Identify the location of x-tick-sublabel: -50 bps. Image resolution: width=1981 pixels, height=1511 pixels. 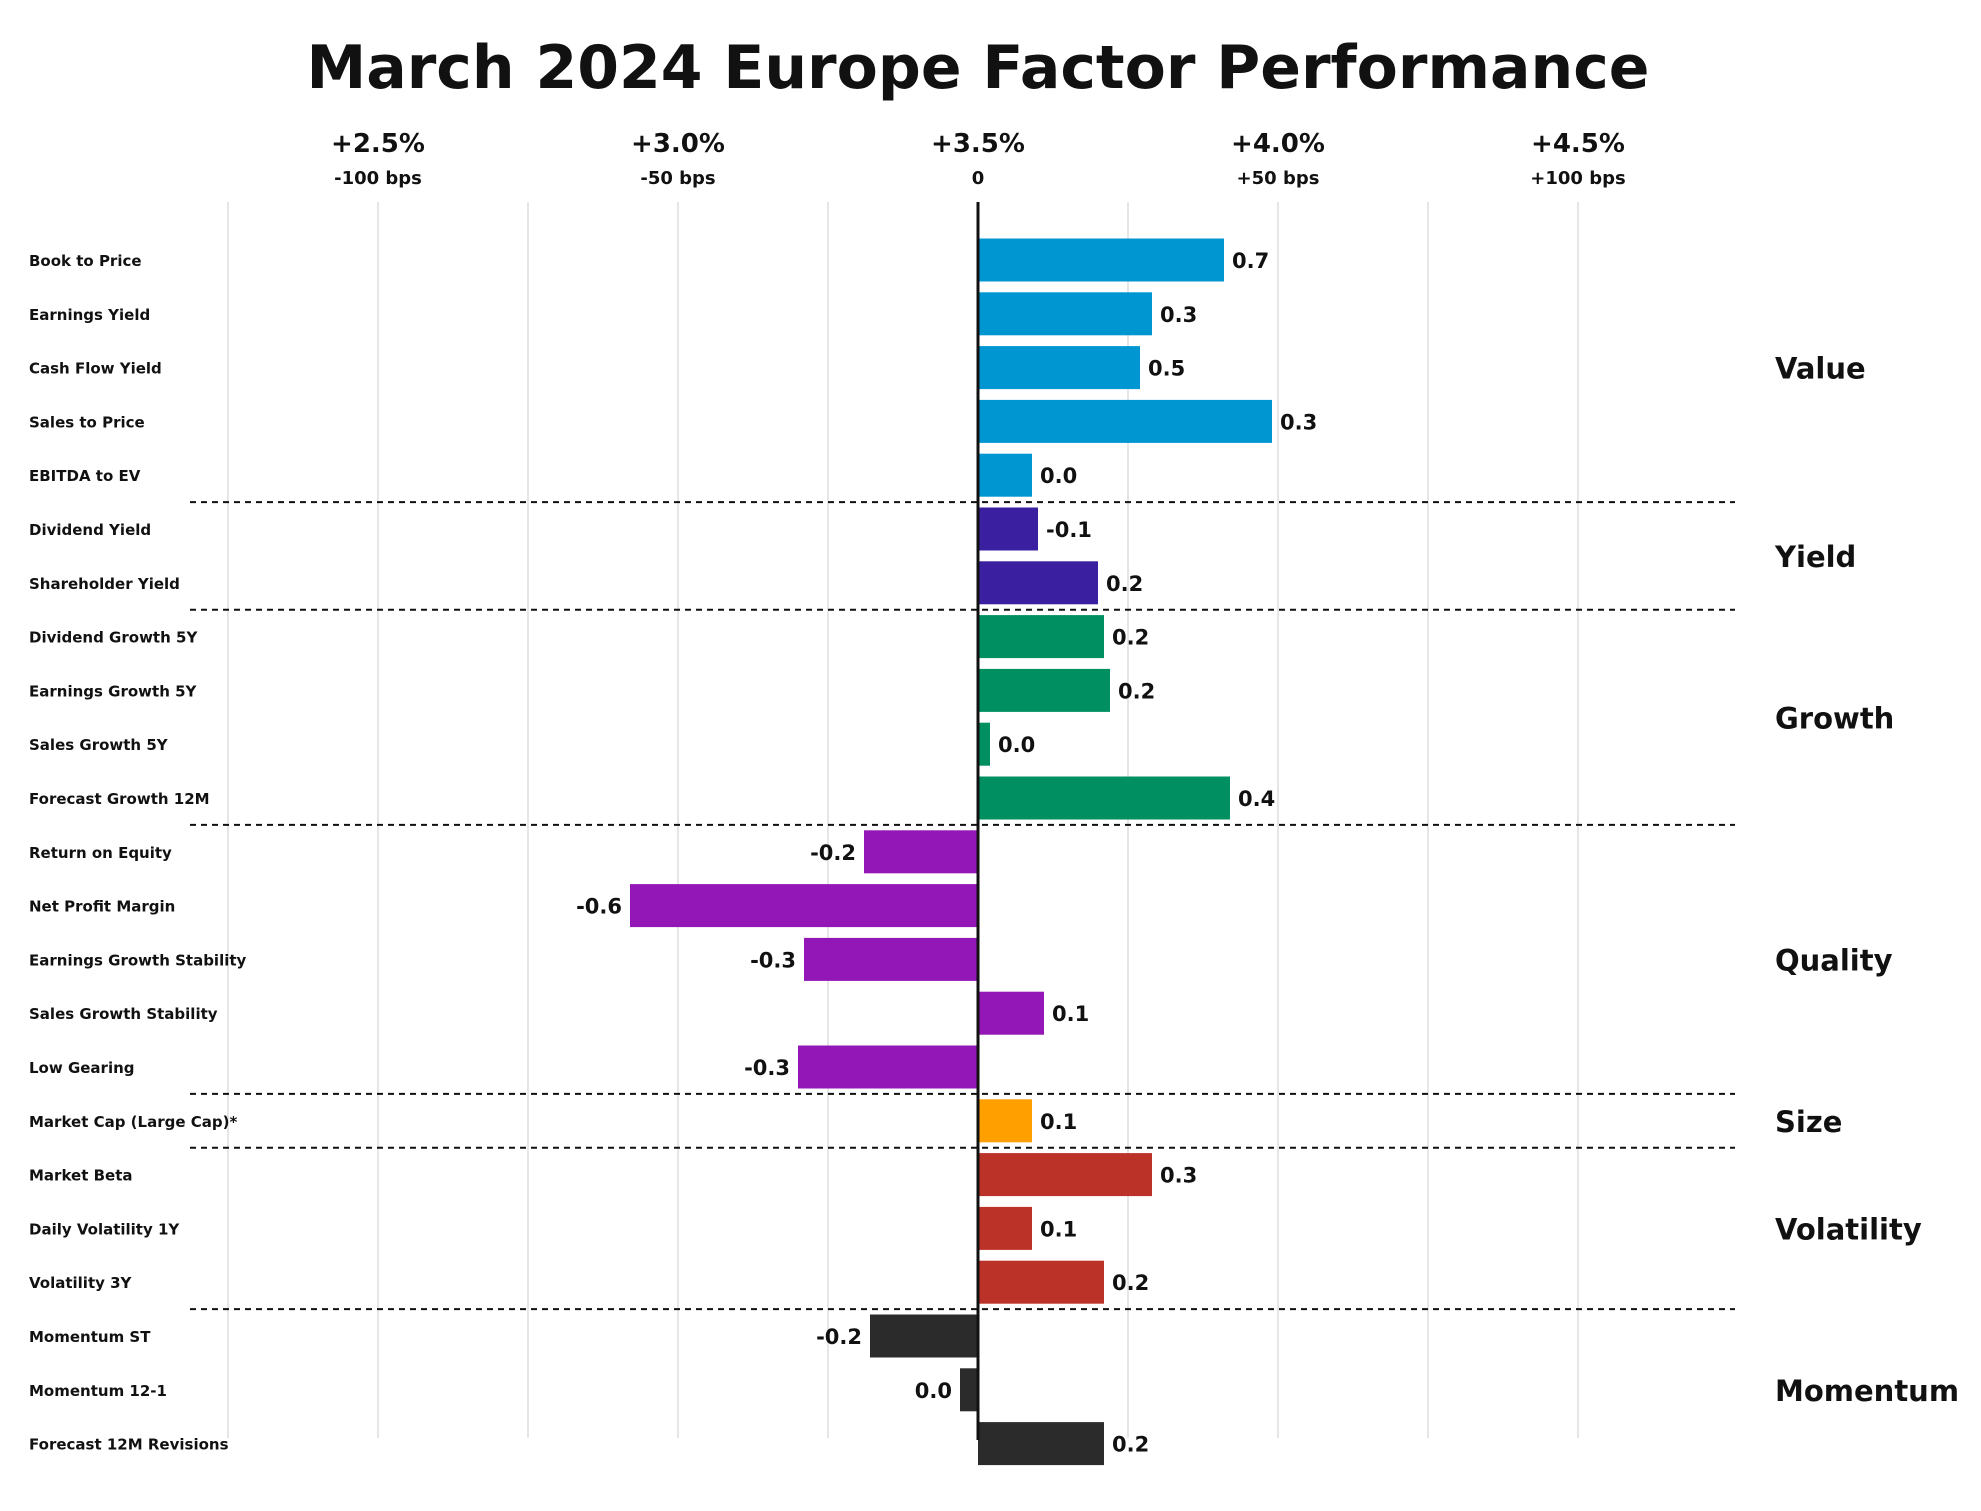
(677, 178).